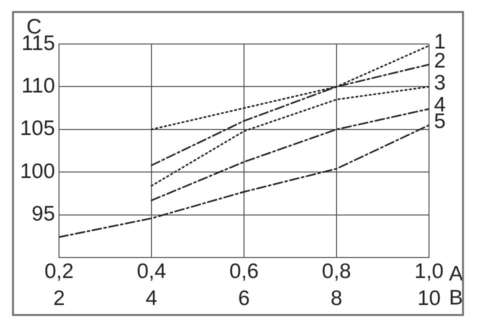 Image resolution: width=479 pixels, height=326 pixels. I want to click on x-tick-label: 0,8, so click(337, 271).